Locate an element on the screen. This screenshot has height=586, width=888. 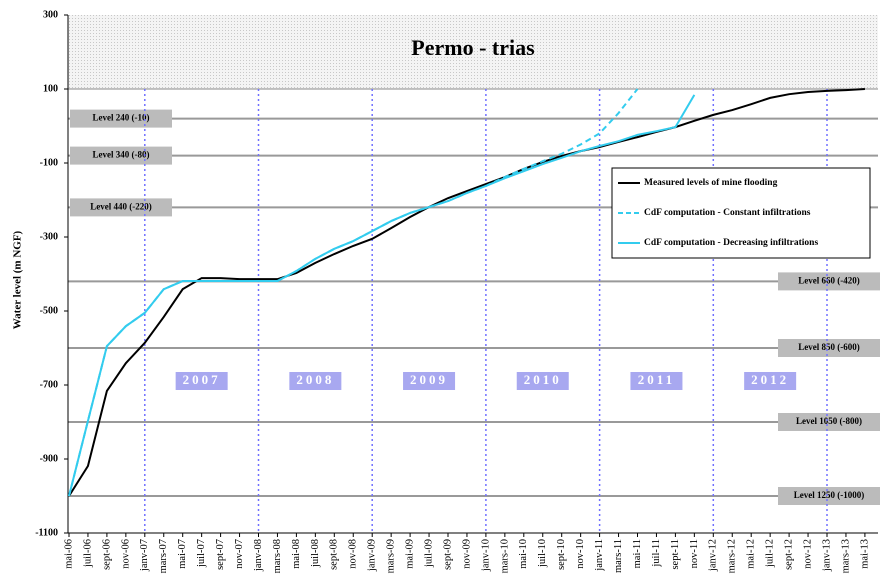
x-tick-label: sept-11 is located at coordinates (675, 554).